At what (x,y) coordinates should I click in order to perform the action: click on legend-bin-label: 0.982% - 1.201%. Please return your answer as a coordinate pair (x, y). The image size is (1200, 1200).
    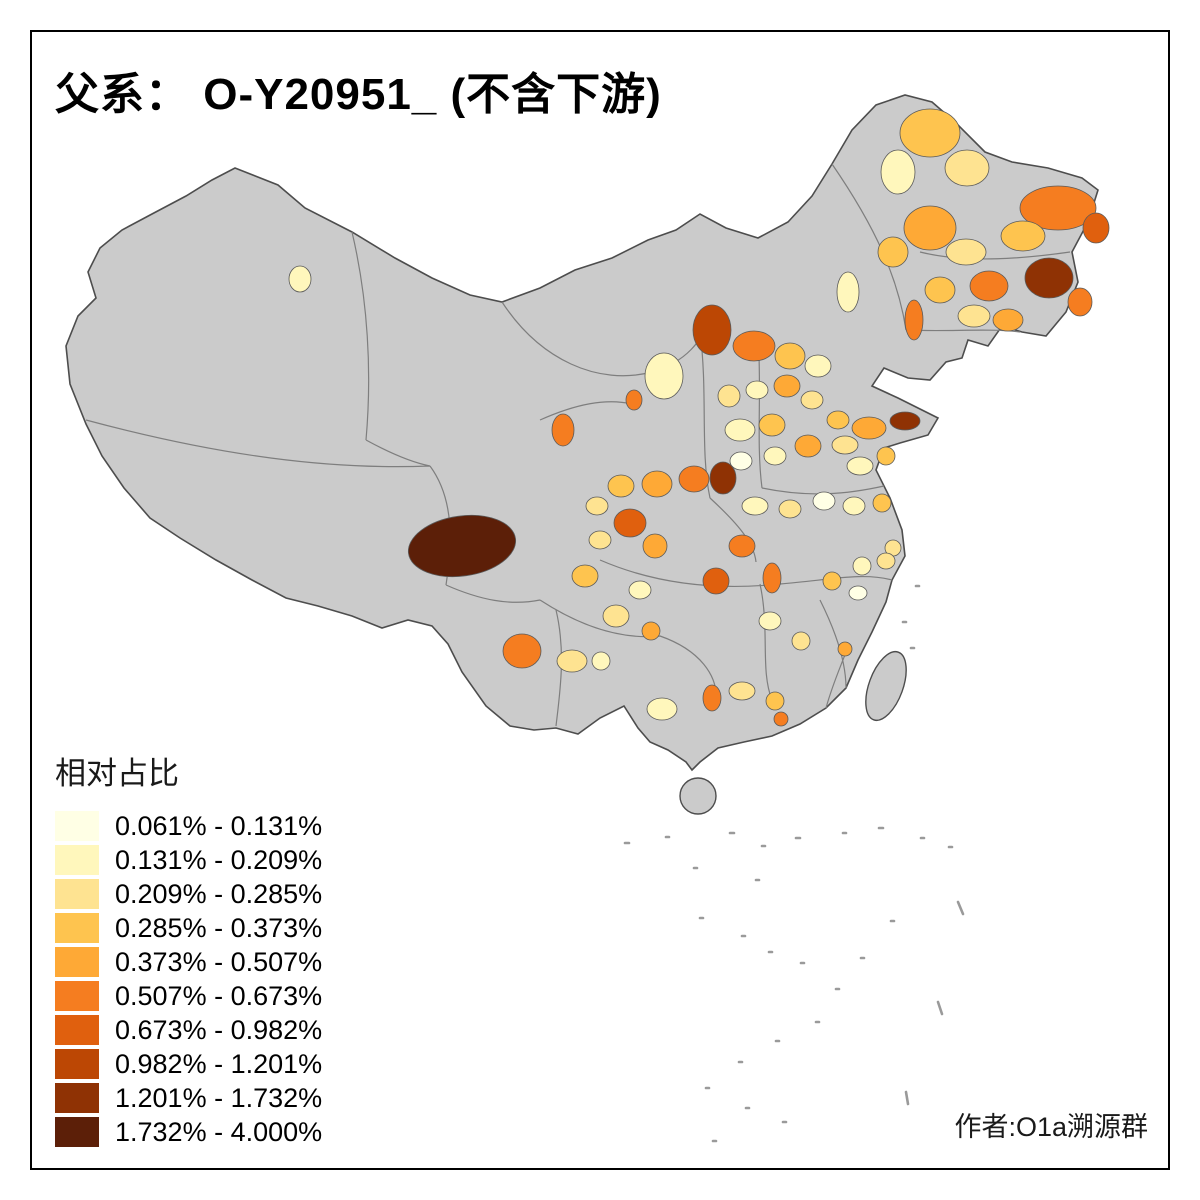
    Looking at the image, I should click on (219, 1063).